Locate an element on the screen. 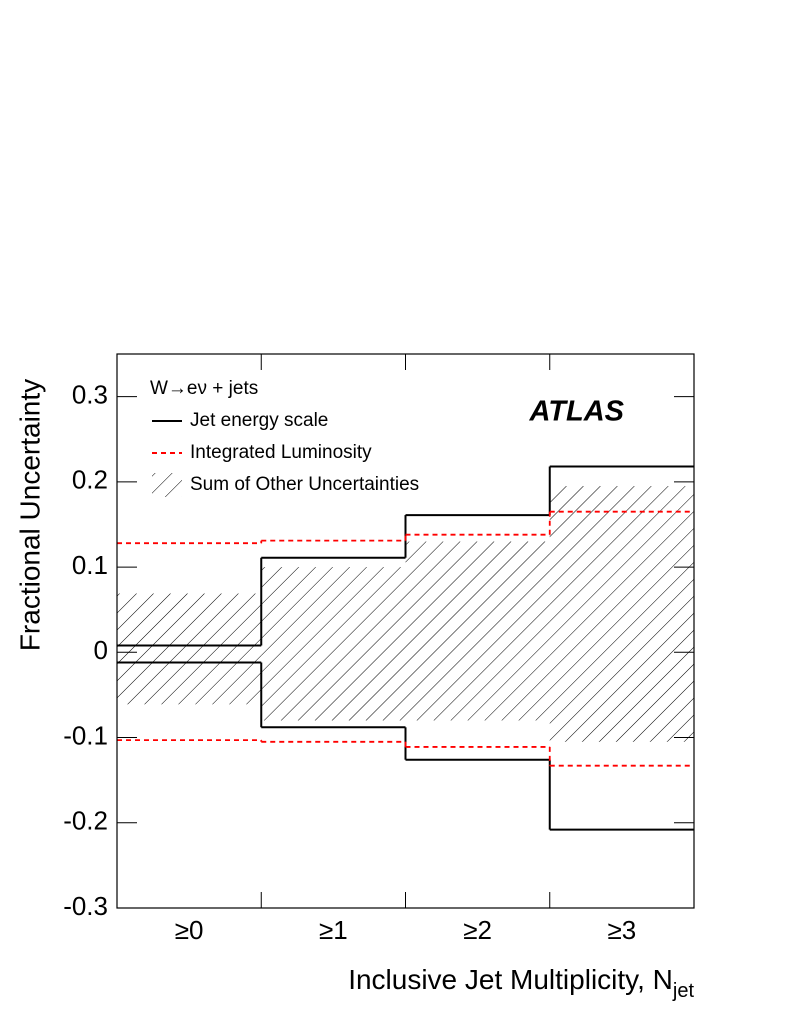 This screenshot has width=789, height=1021. y-tick-label: 0.3 is located at coordinates (90, 394).